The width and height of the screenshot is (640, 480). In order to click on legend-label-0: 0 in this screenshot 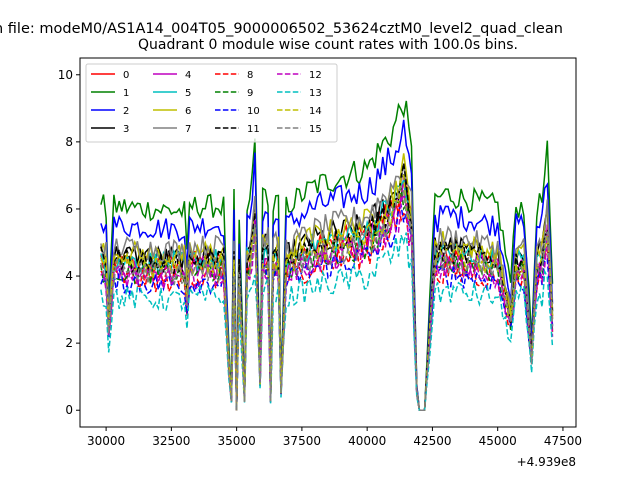, I will do `click(126, 75)`.